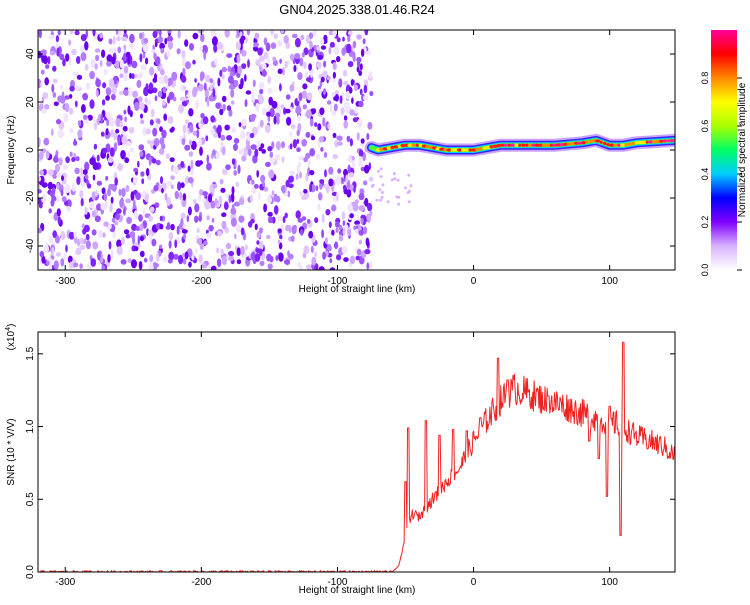 Image resolution: width=750 pixels, height=605 pixels. Describe the element at coordinates (705, 174) in the screenshot. I see `colorbar-tick-label: 0.4` at that location.